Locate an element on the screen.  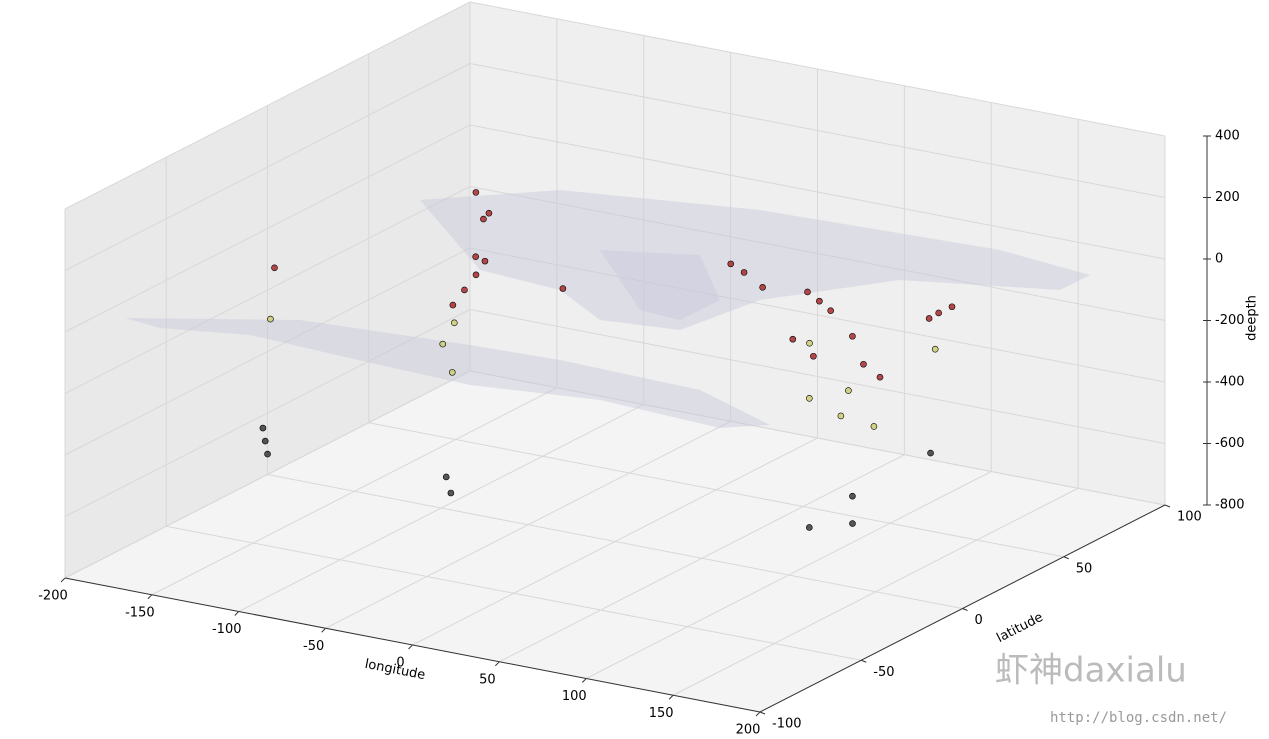
y-tick-label: 50 is located at coordinates (1084, 568).